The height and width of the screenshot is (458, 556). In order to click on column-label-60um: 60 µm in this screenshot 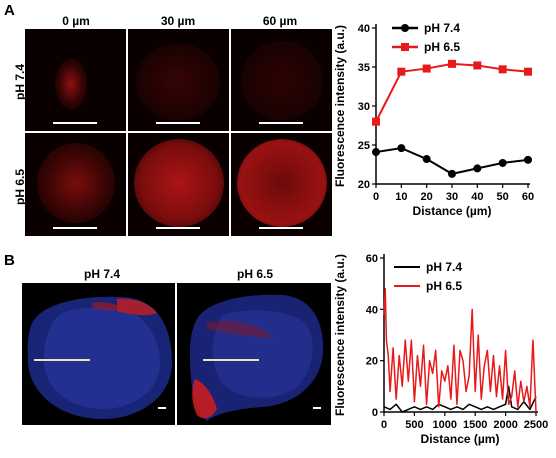, I will do `click(280, 21)`.